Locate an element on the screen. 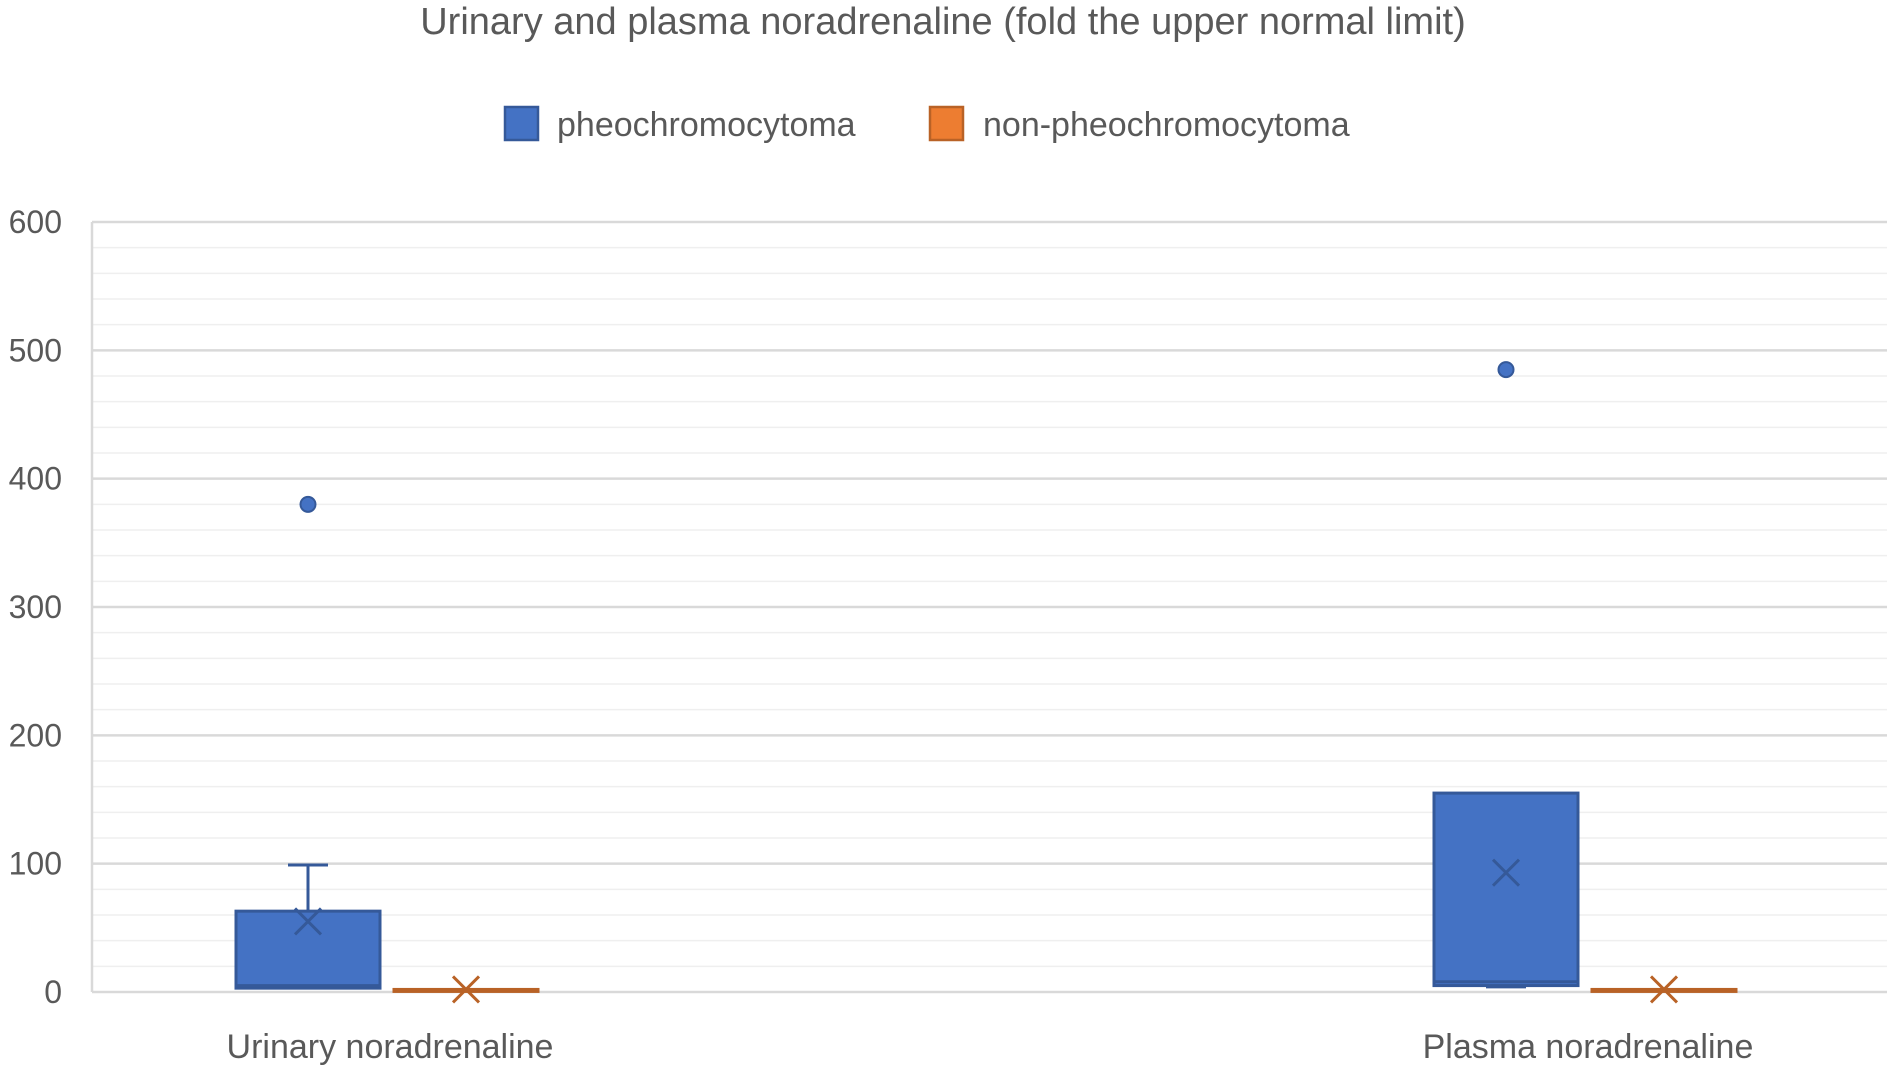  y-tick-label: 100 is located at coordinates (35, 864).